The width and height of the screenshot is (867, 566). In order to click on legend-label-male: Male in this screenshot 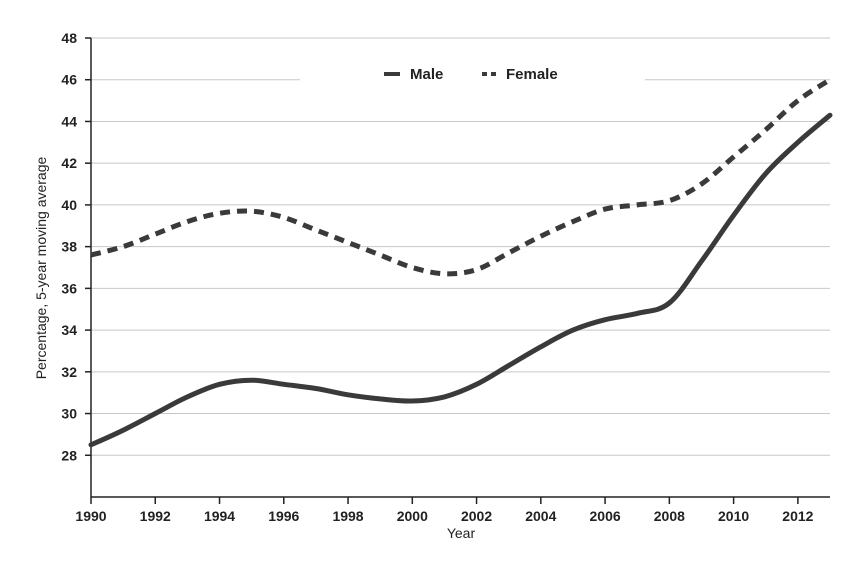, I will do `click(426, 74)`.